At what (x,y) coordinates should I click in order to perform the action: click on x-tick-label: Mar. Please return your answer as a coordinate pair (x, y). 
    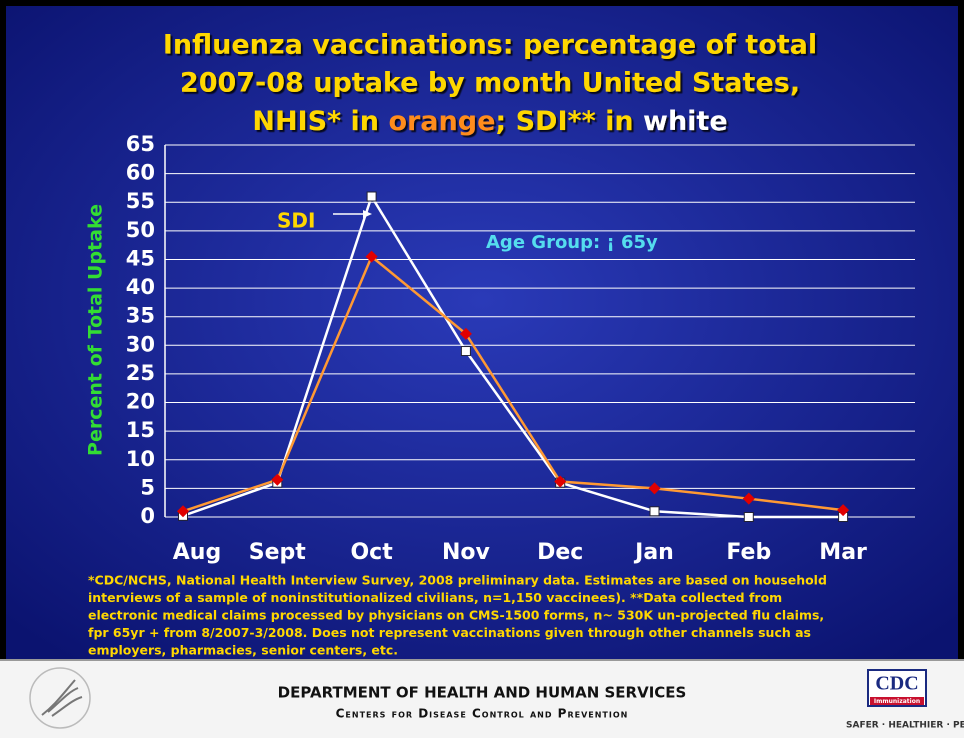
    Looking at the image, I should click on (843, 552).